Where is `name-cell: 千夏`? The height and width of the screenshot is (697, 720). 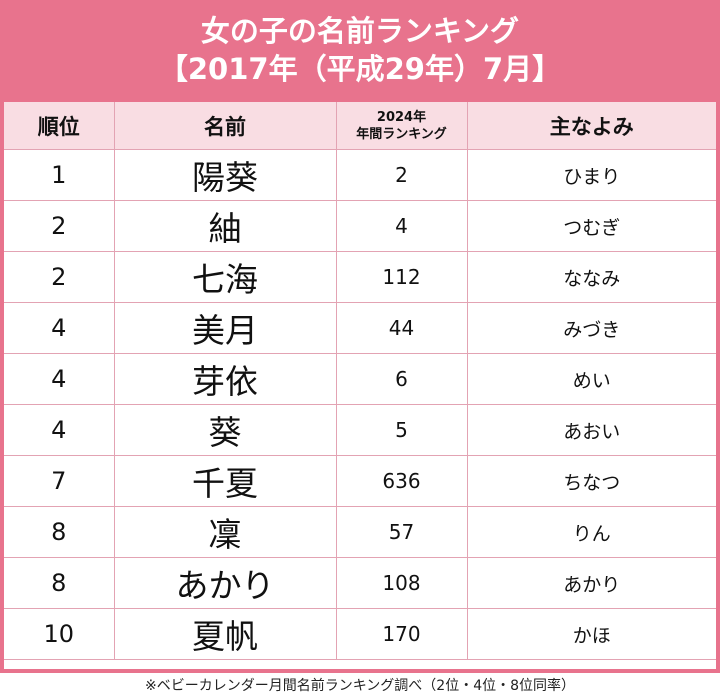 name-cell: 千夏 is located at coordinates (225, 481).